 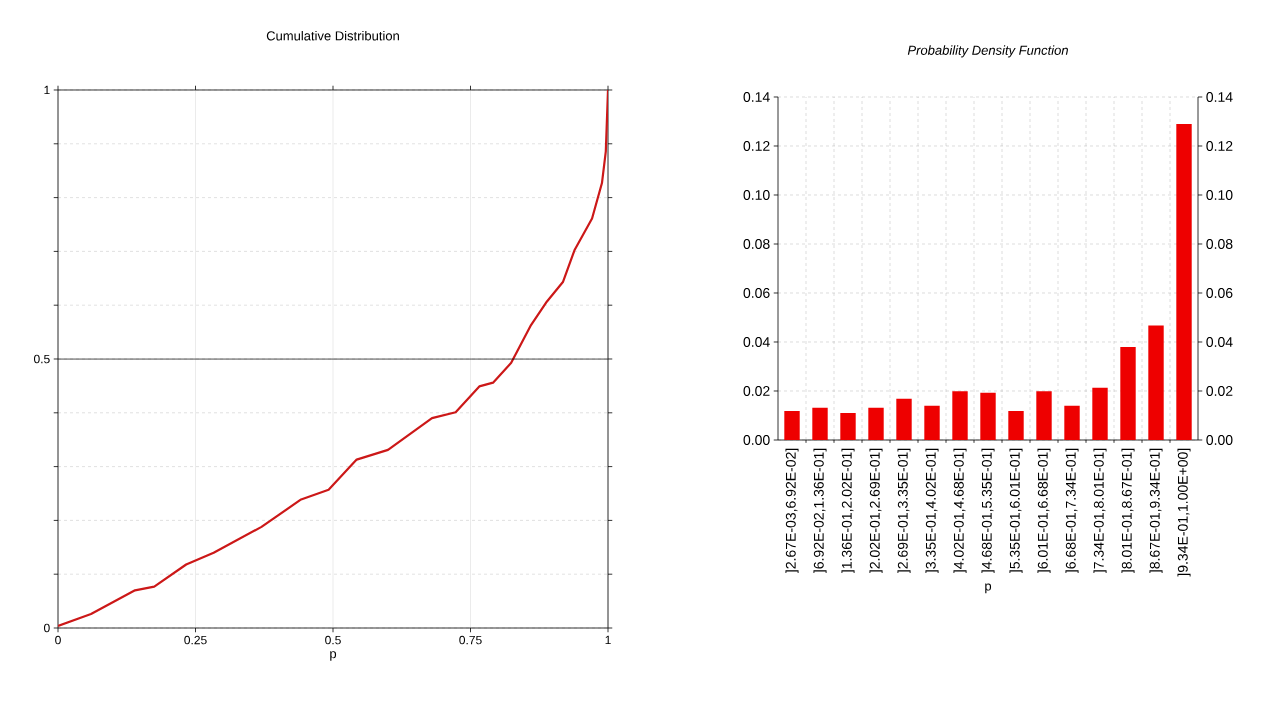 I want to click on y-tick-label: 0.04, so click(x=756, y=342).